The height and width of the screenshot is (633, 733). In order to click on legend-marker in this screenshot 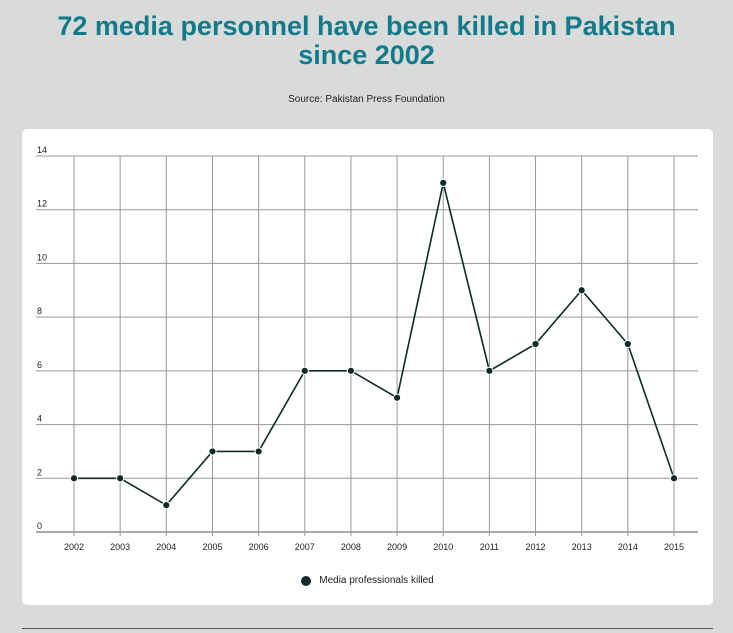, I will do `click(306, 580)`.